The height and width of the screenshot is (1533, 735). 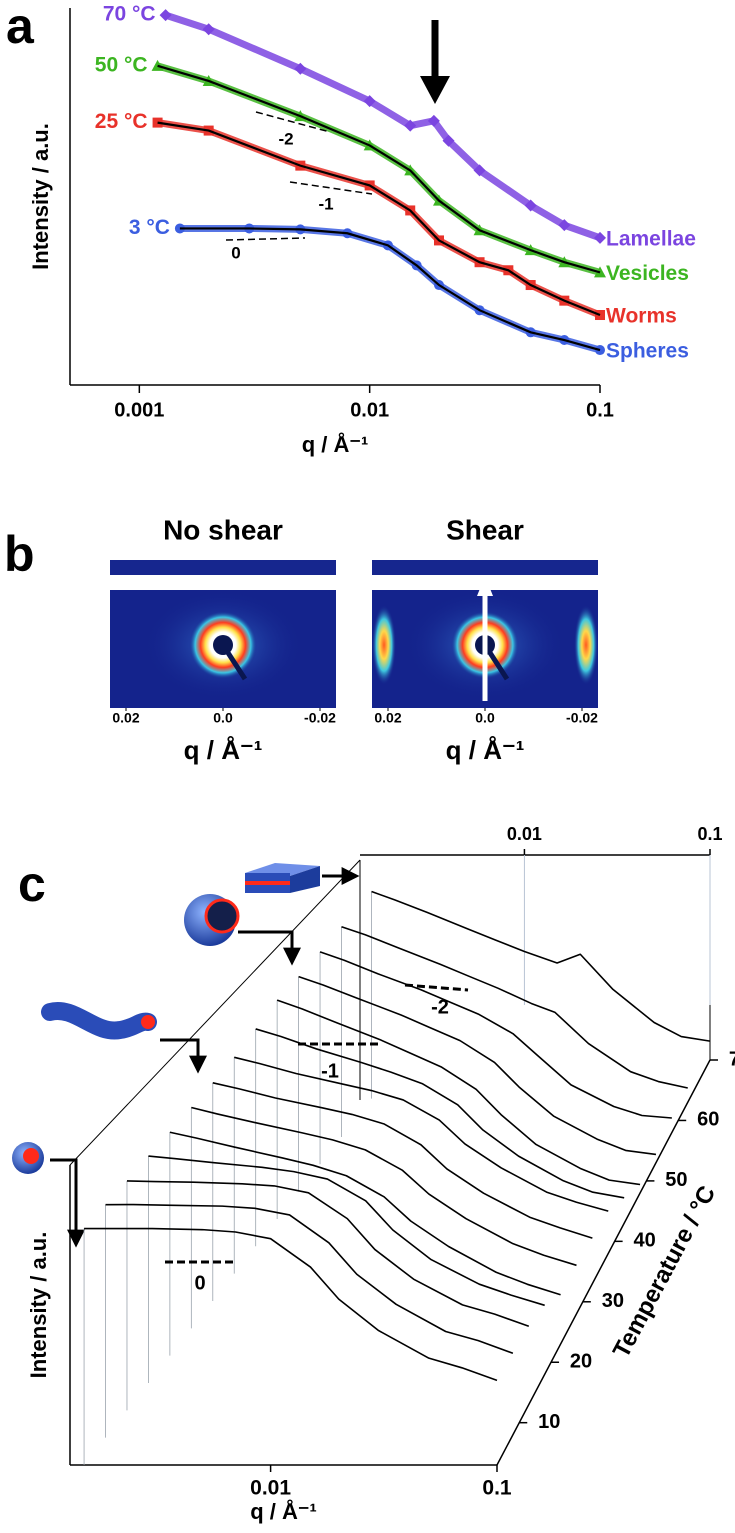 What do you see at coordinates (223, 645) in the screenshot?
I see `beam-stop` at bounding box center [223, 645].